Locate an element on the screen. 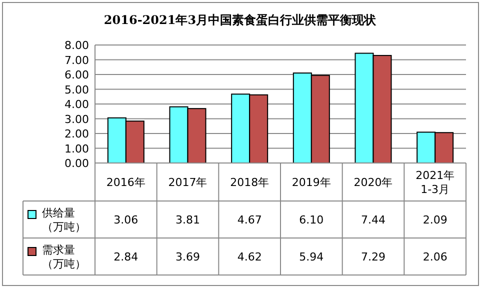 The width and height of the screenshot is (481, 289). data-label: 6.10 is located at coordinates (311, 220).